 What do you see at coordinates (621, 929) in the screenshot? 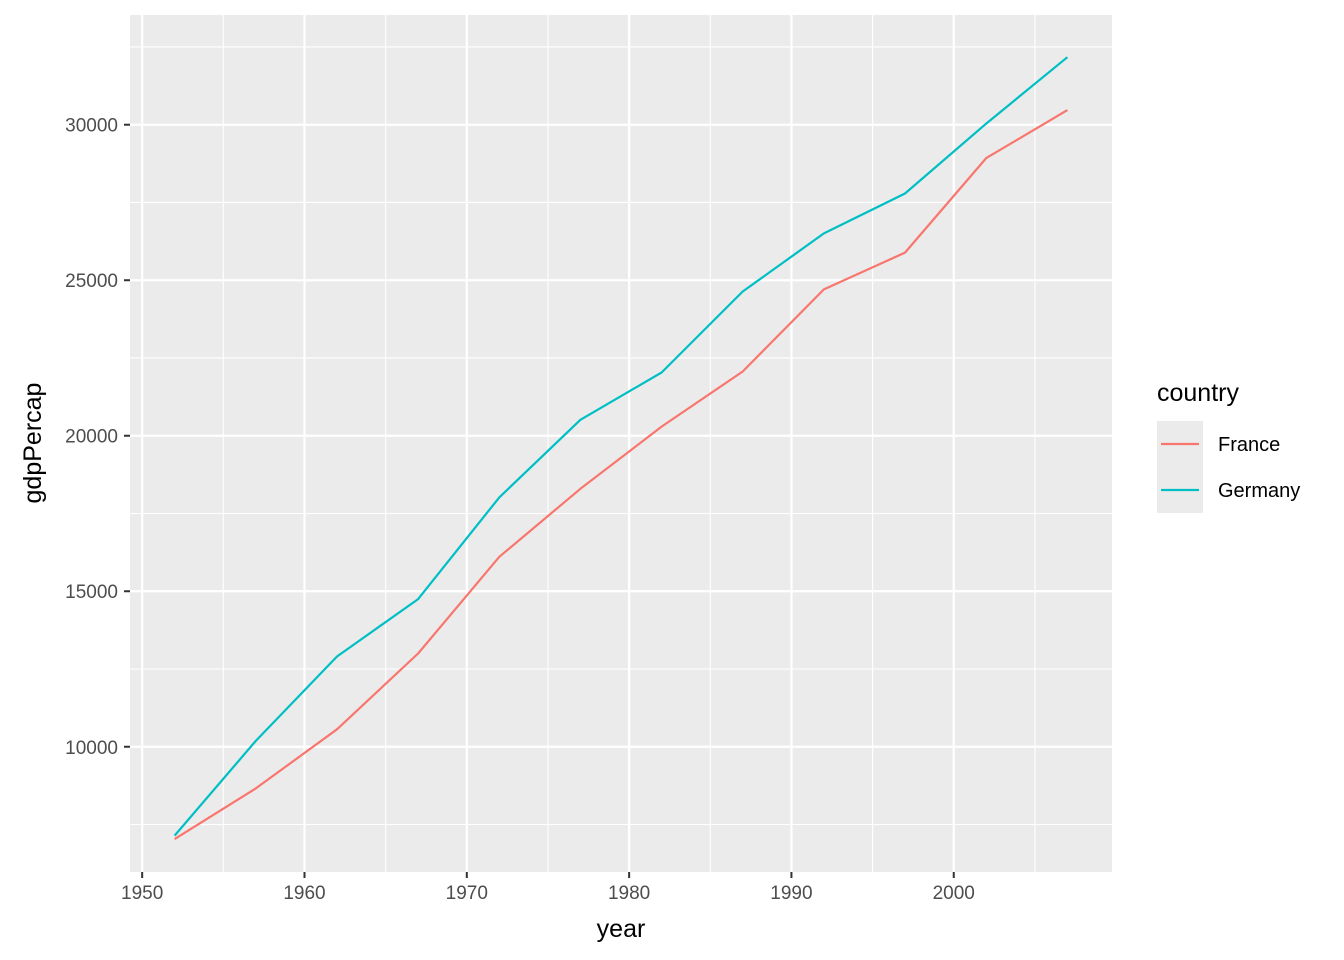
I see `x-axis-title: year` at bounding box center [621, 929].